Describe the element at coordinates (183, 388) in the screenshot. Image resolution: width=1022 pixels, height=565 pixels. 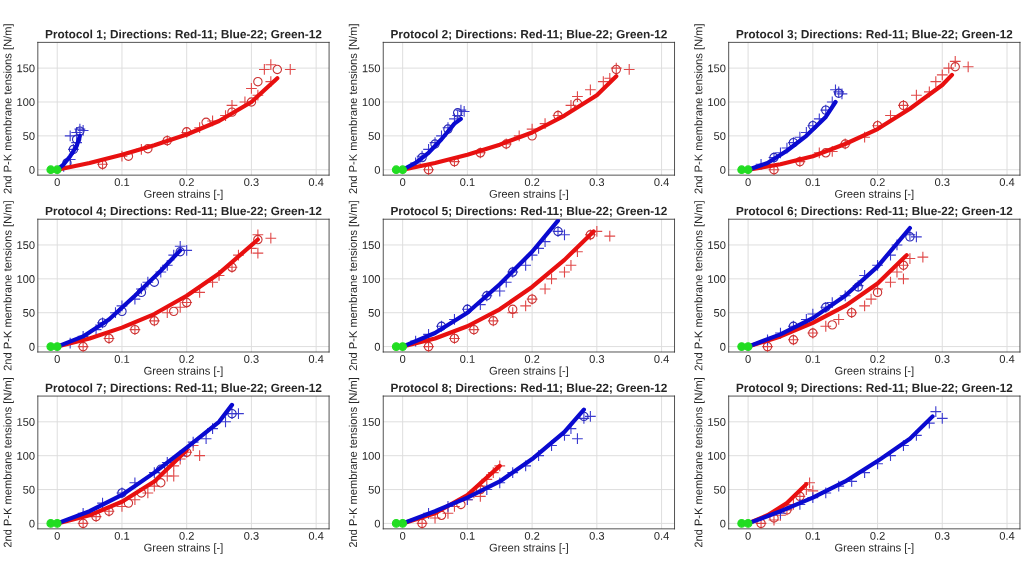
I see `chart-title: Protocol 7; Directions: Red-11; Blue-22; Green-12` at that location.